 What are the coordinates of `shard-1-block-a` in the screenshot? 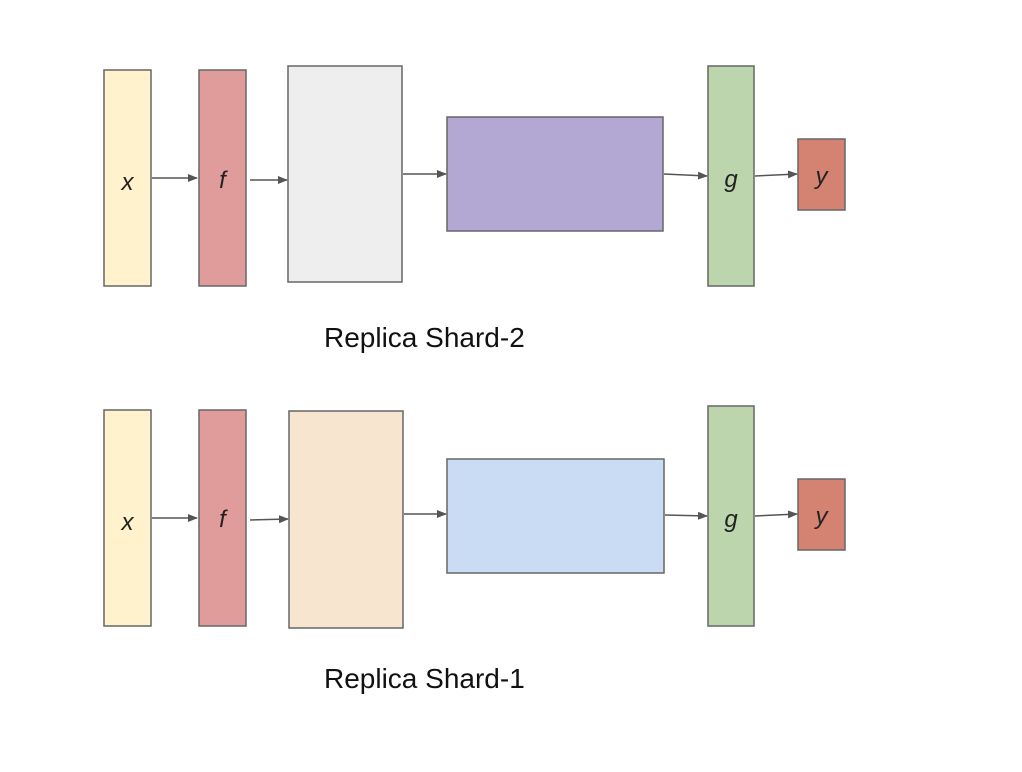 It's located at (346, 519).